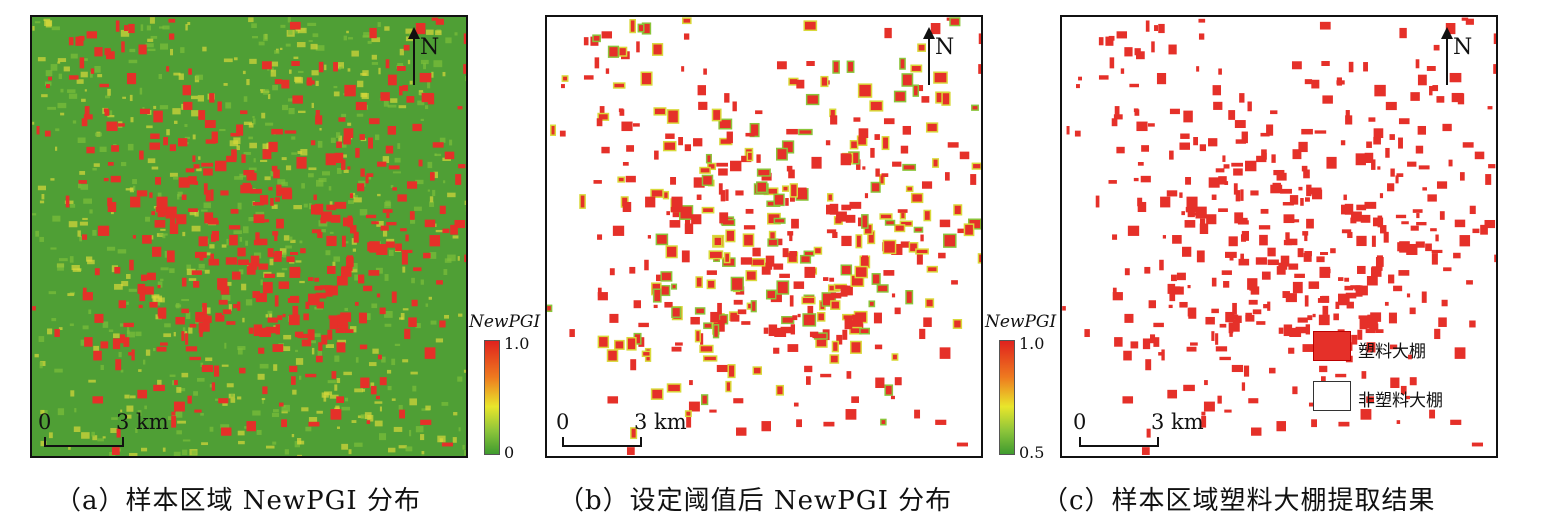  I want to click on scale-bar-line, so click(602, 442).